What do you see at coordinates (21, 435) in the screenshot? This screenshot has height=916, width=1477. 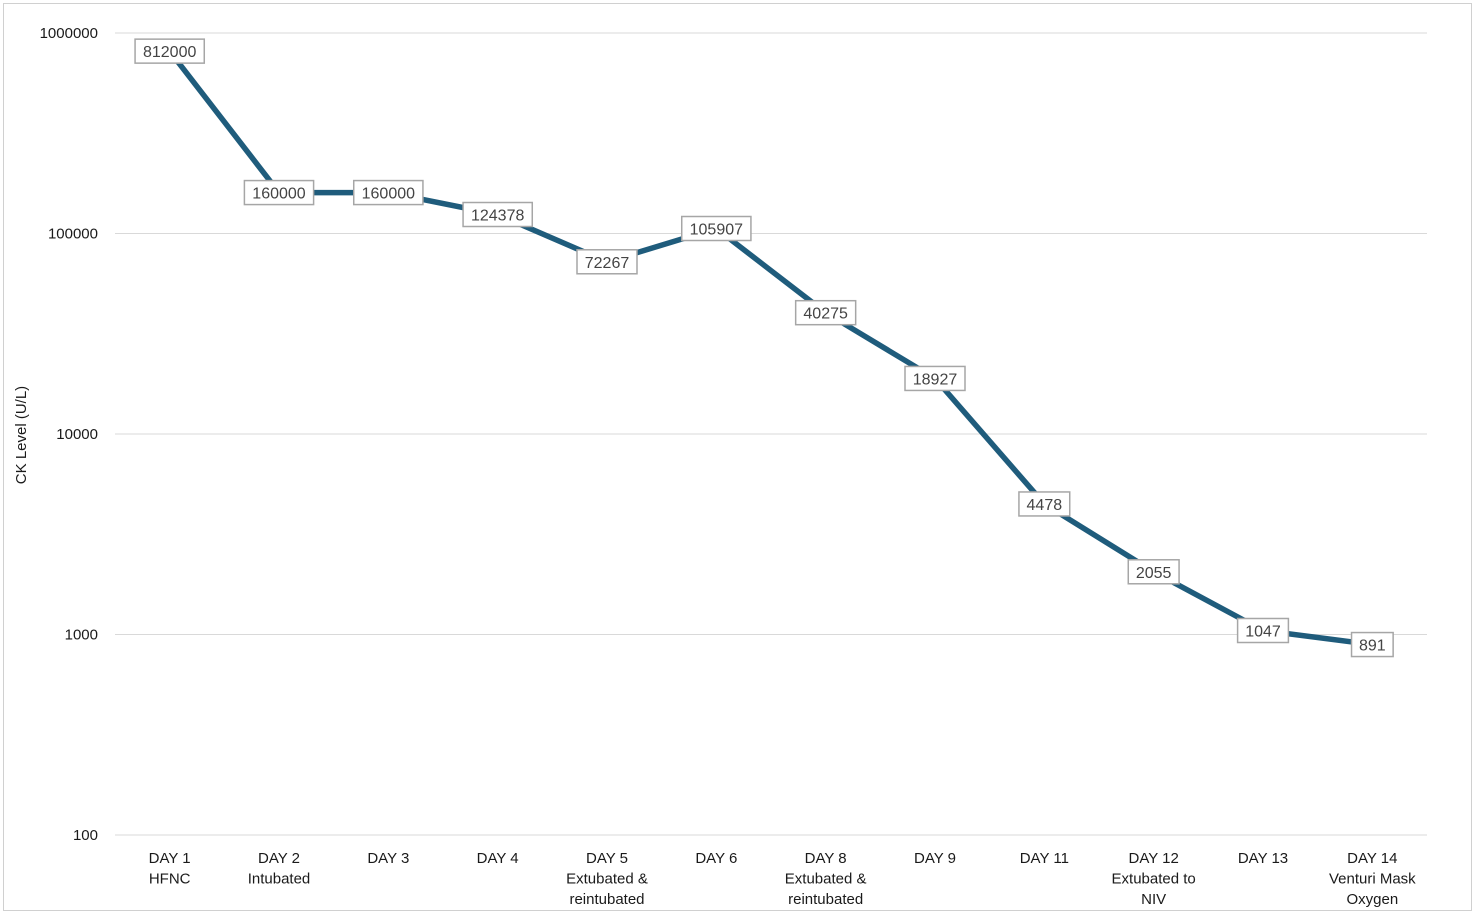 I see `y-axis-label: CK Level (U/L)` at bounding box center [21, 435].